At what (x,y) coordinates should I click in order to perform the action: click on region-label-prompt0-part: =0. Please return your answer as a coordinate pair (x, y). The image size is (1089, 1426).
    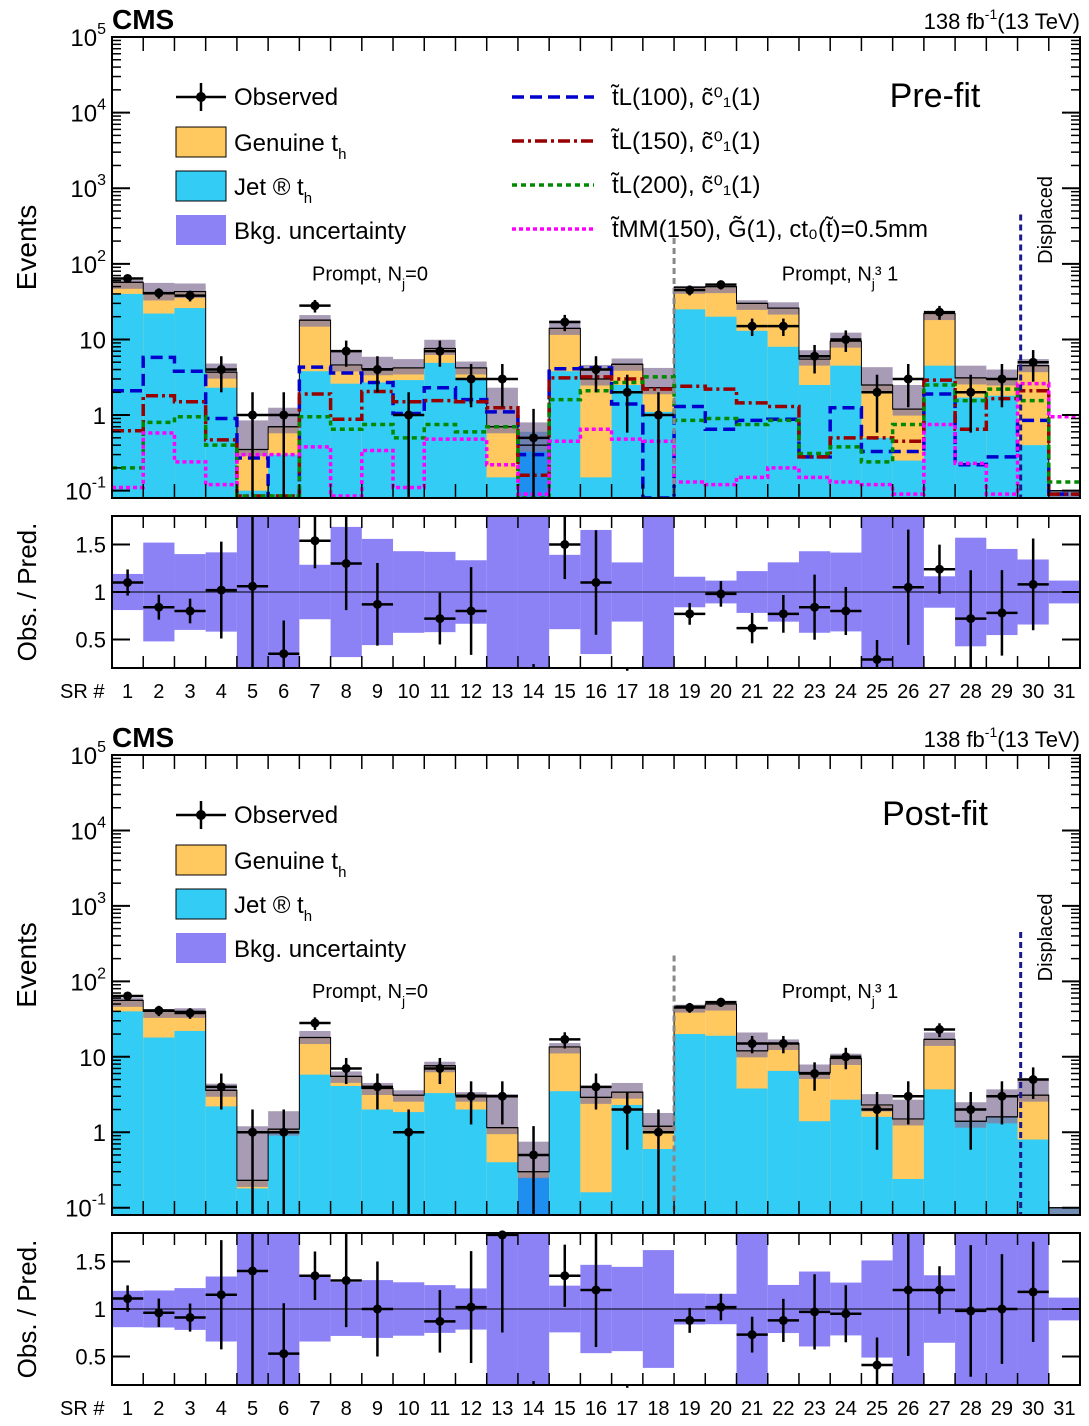
    Looking at the image, I should click on (416, 275).